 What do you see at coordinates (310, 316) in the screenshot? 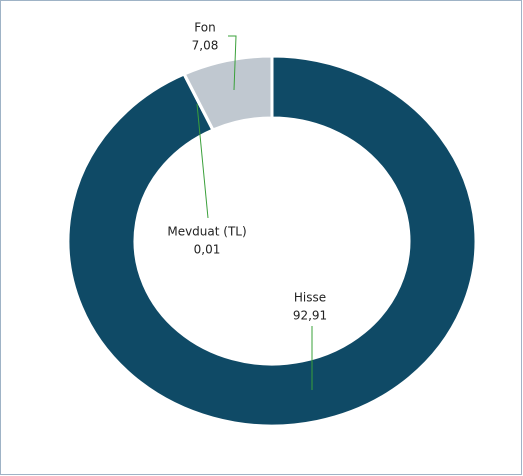
I see `value-label: 92,91` at bounding box center [310, 316].